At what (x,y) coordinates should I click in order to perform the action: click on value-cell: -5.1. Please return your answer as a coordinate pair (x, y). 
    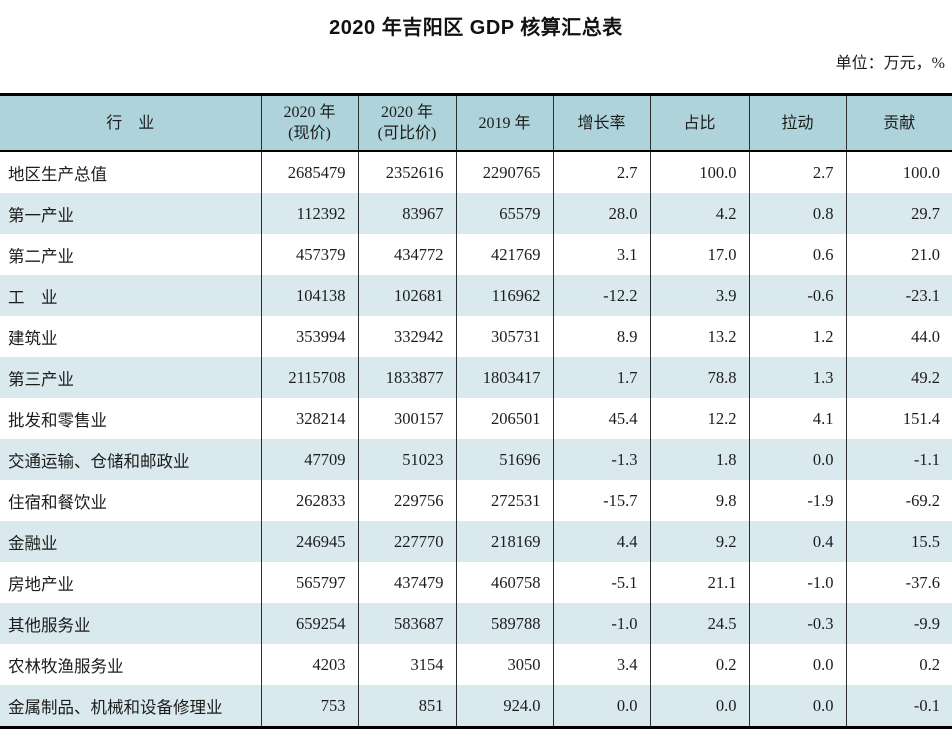
    Looking at the image, I should click on (601, 582).